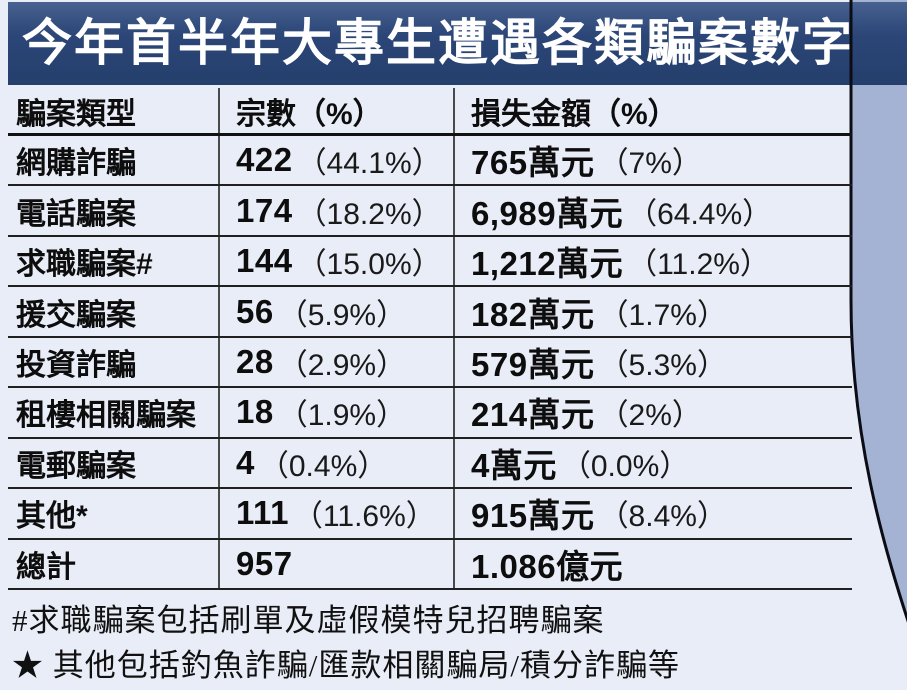 This screenshot has height=690, width=907. I want to click on header-loss-amount: 損失金額（%）, so click(574, 114).